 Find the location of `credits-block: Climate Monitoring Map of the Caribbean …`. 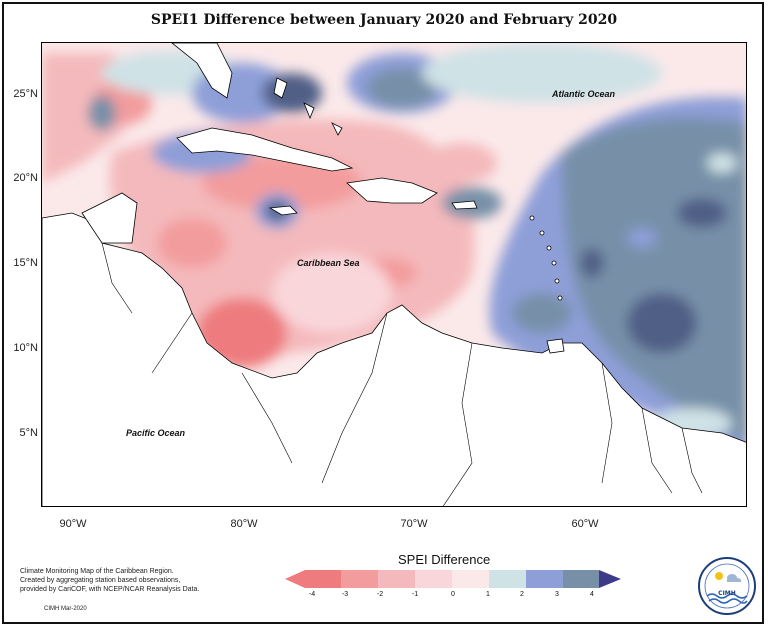

credits-block: Climate Monitoring Map of the Caribbean … is located at coordinates (120, 580).